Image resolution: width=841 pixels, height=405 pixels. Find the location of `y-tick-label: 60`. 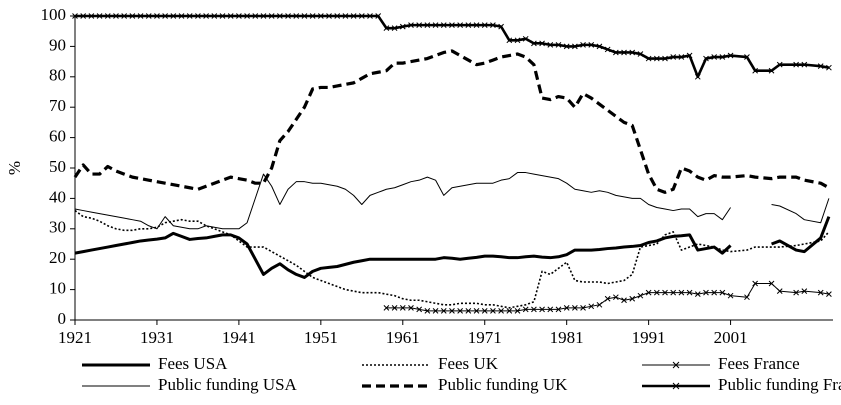

y-tick-label: 60 is located at coordinates (57, 136).